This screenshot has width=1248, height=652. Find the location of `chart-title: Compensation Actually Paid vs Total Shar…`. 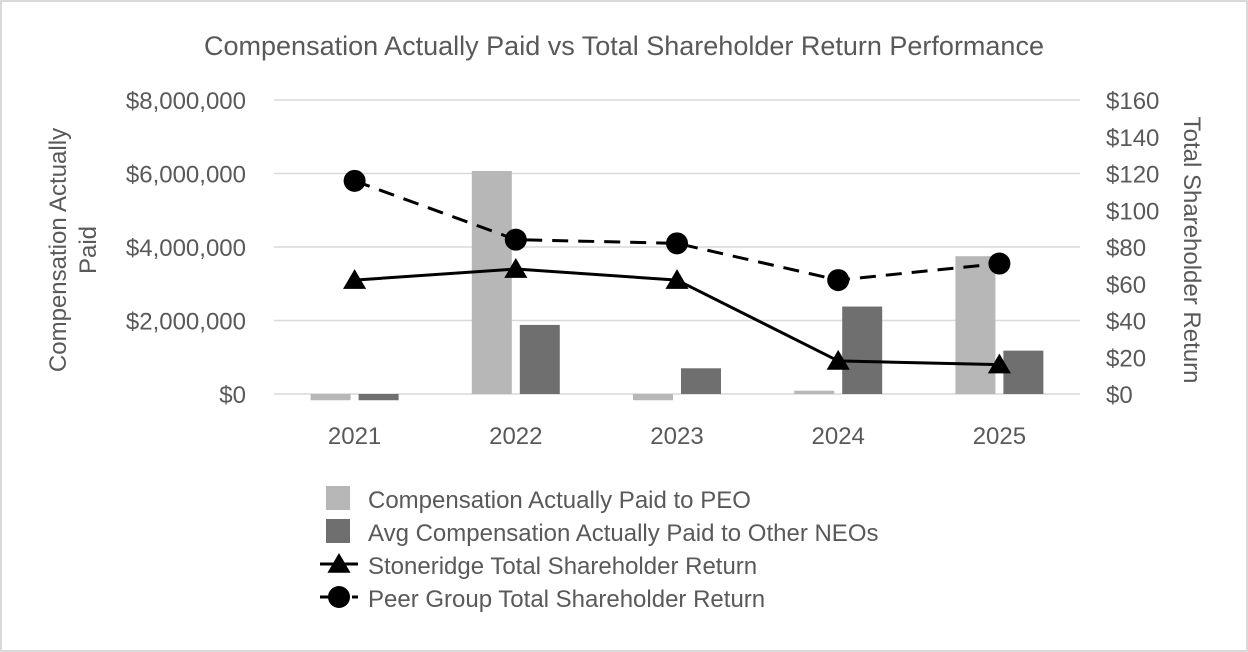

chart-title: Compensation Actually Paid vs Total Shar… is located at coordinates (624, 46).